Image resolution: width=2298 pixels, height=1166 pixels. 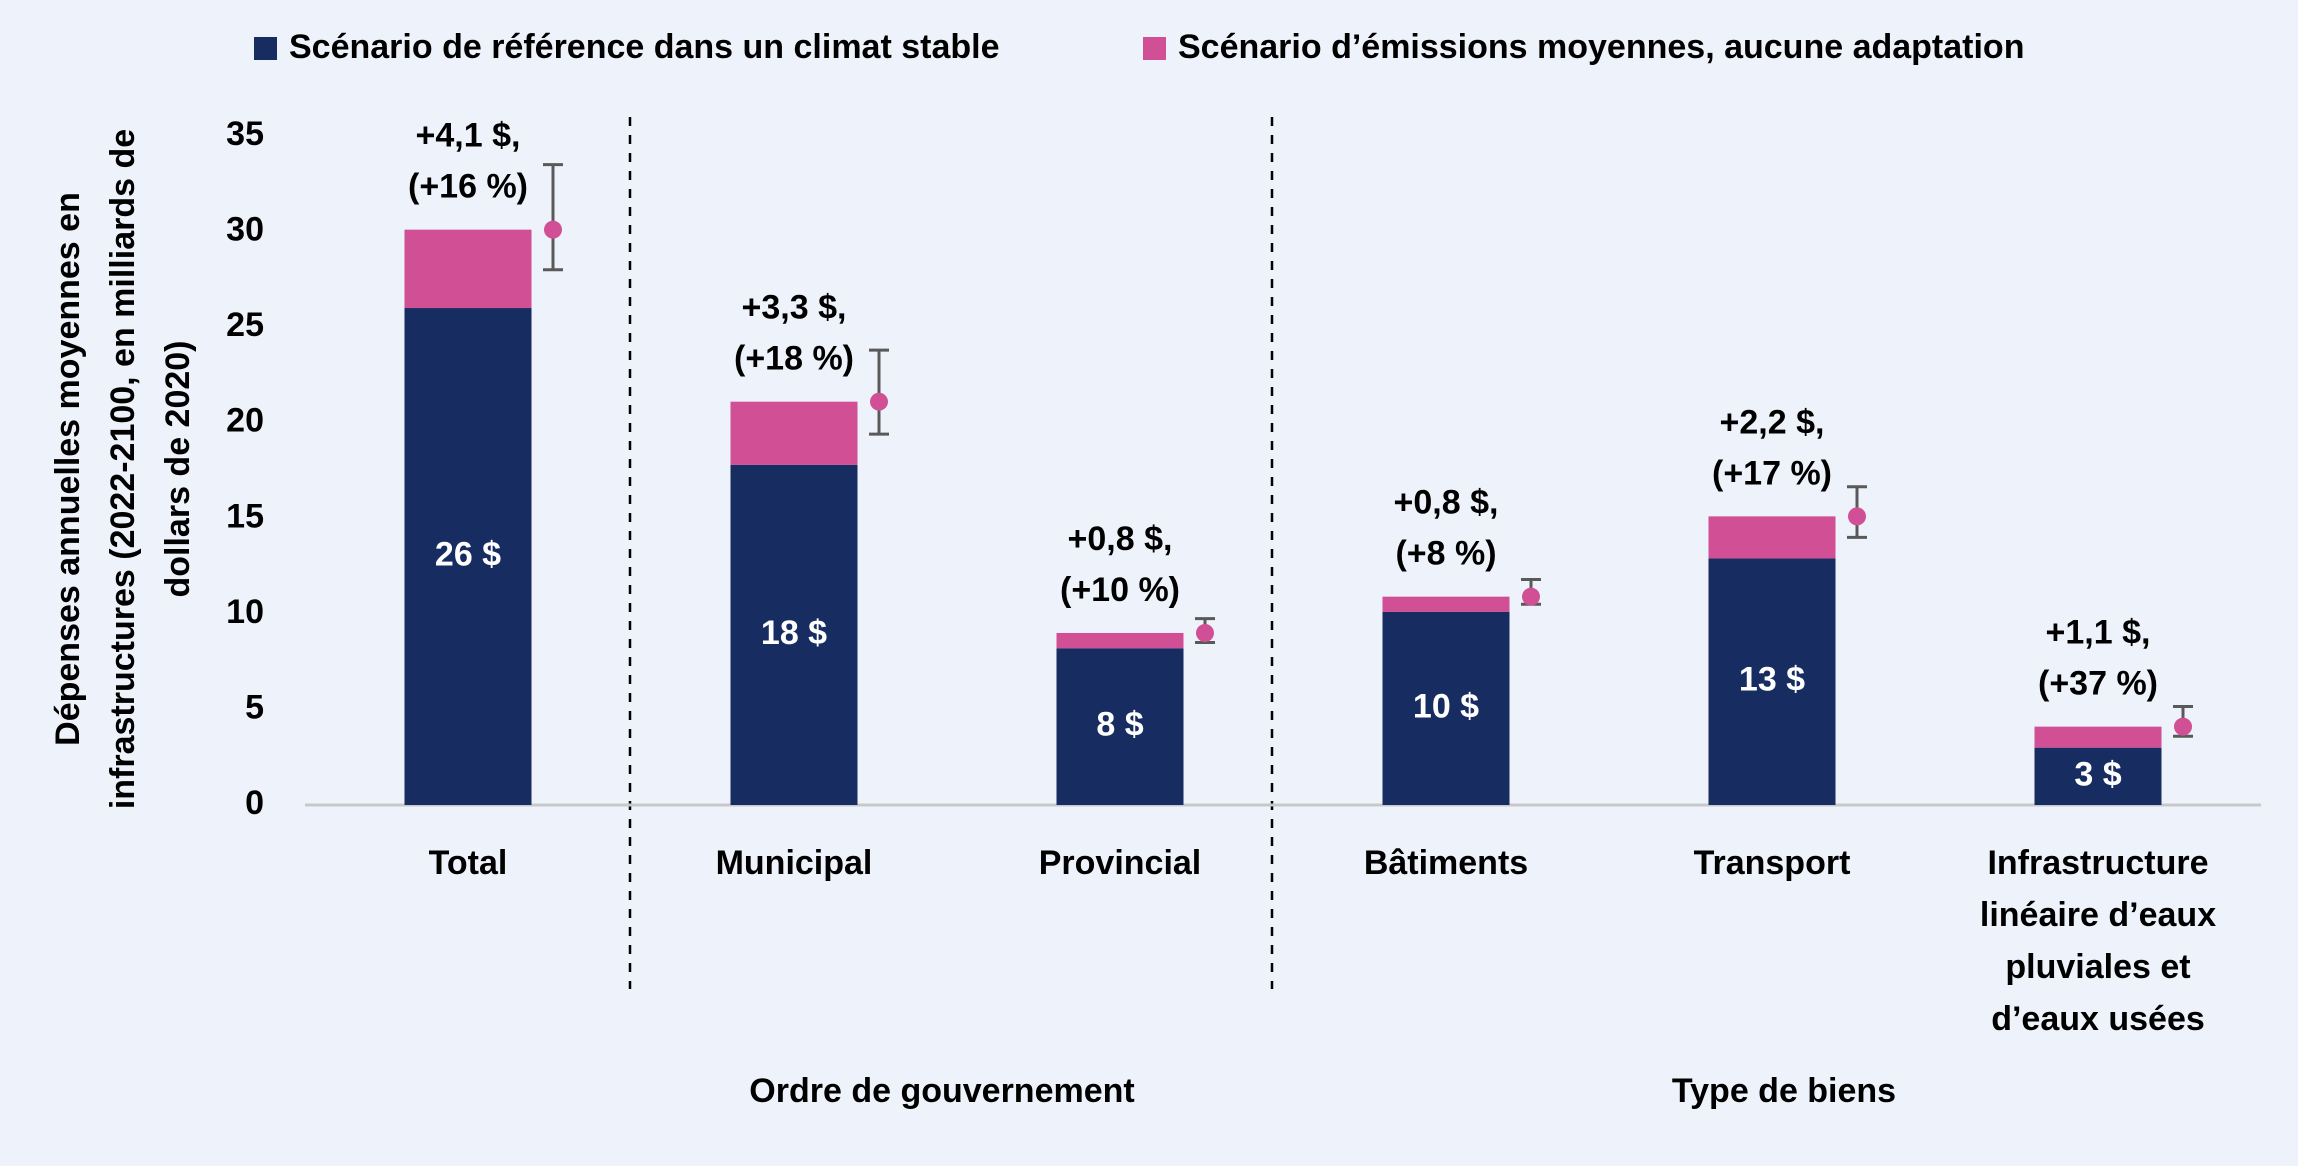 I want to click on bar-value-label: 10 $, so click(x=1446, y=706).